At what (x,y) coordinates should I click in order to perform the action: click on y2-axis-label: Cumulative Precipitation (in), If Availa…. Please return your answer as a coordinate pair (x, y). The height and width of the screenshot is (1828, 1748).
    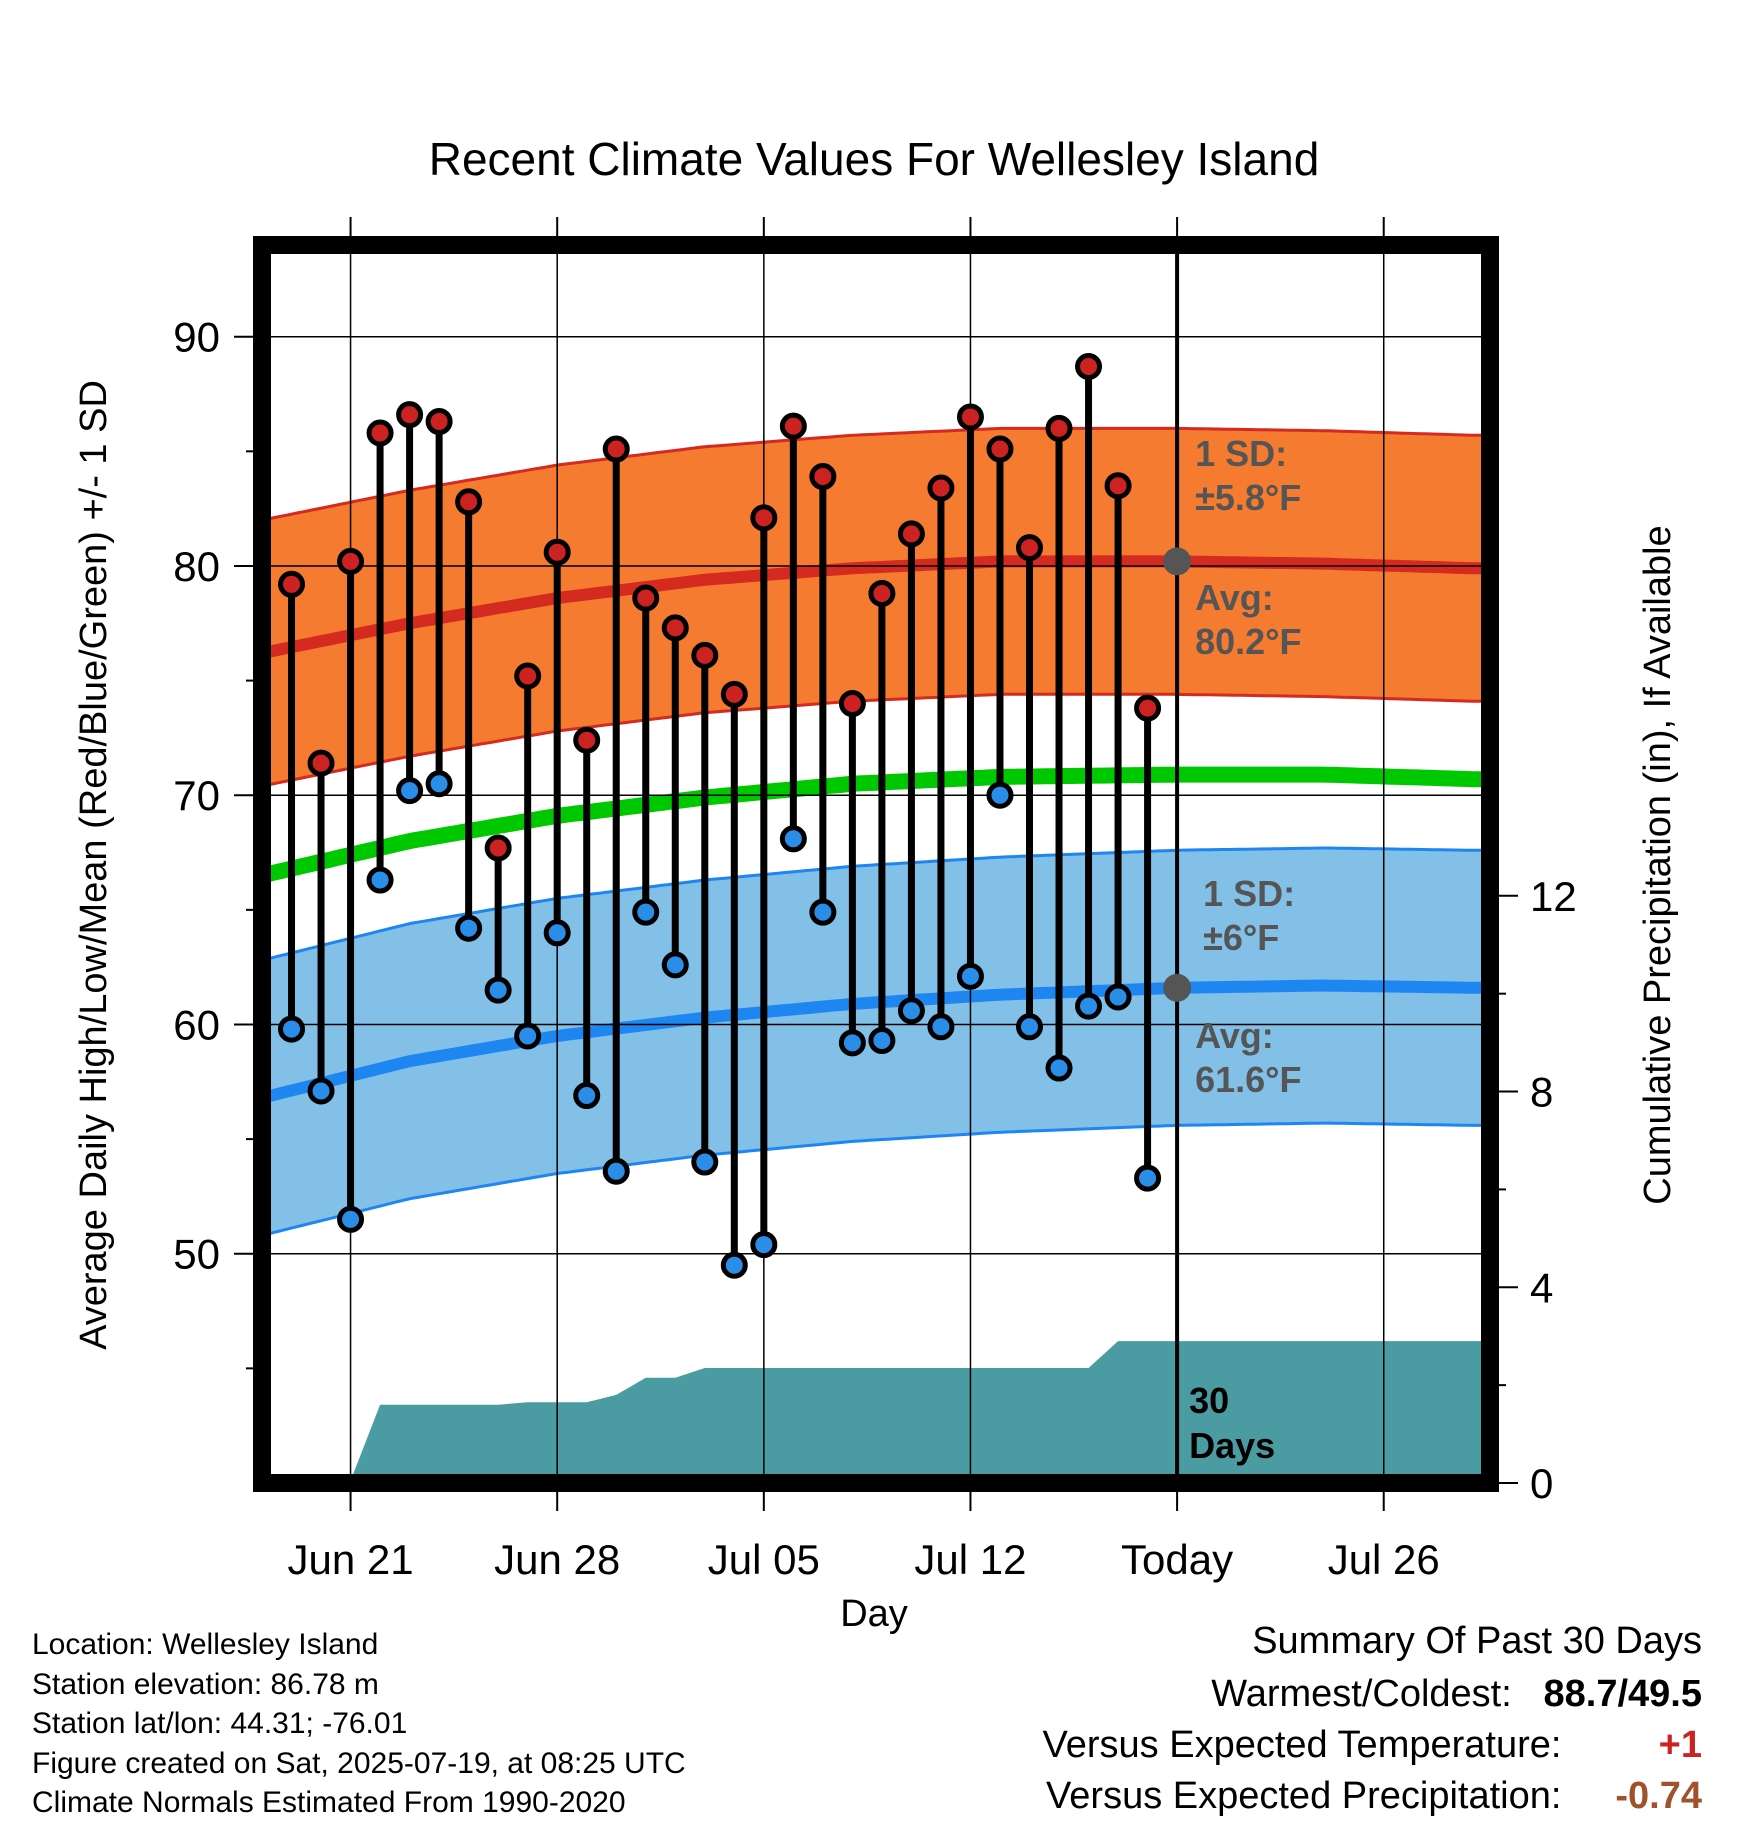
    Looking at the image, I should click on (1658, 864).